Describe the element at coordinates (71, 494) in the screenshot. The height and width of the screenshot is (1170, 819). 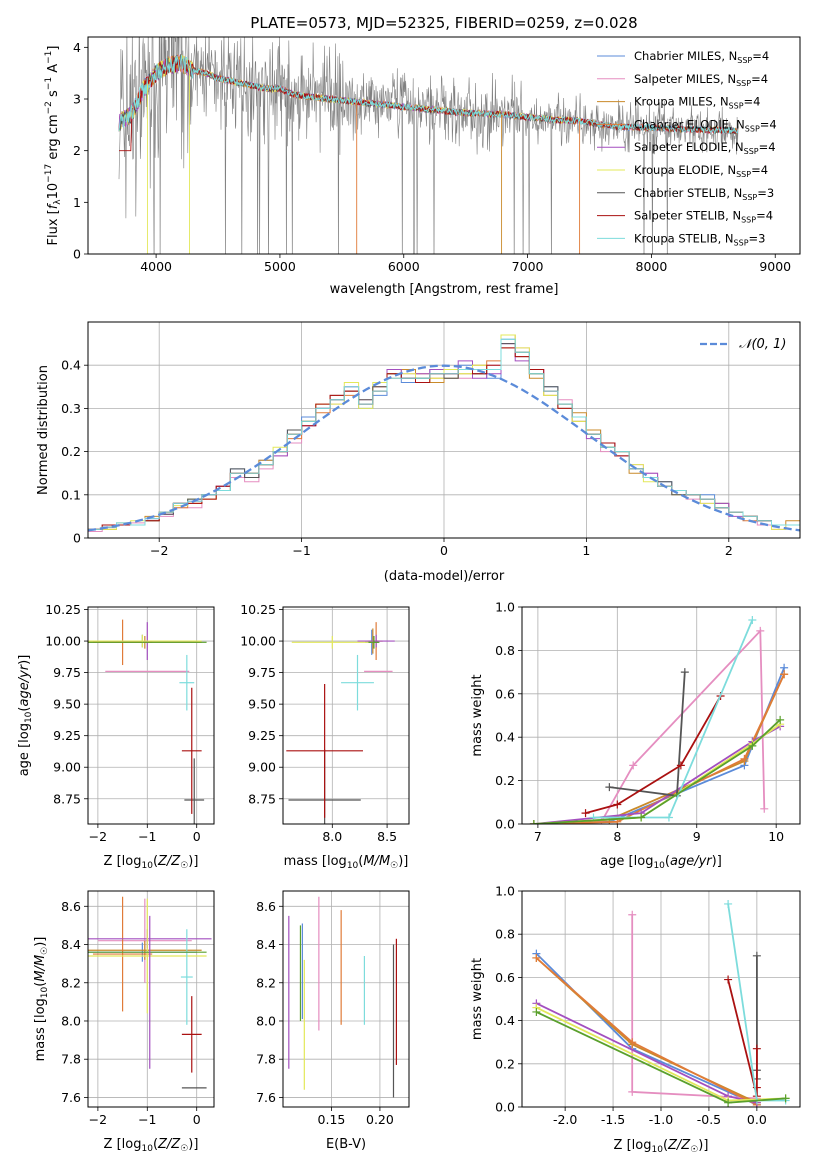
I see `y-tick-label: 0.1` at that location.